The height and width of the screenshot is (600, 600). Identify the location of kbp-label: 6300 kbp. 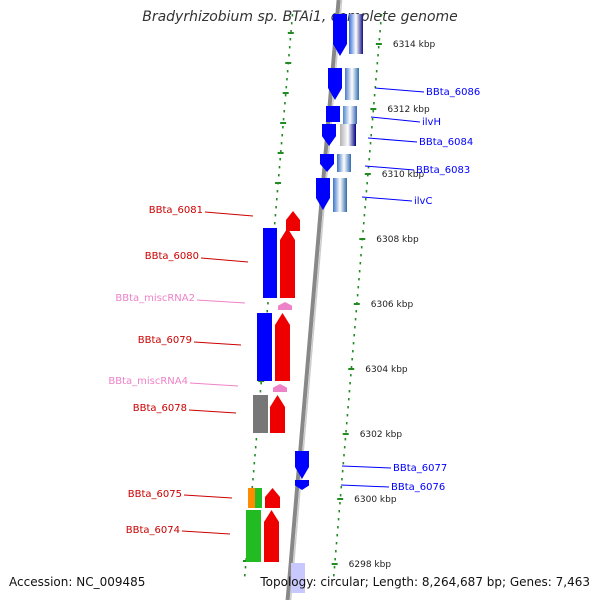
(375, 500).